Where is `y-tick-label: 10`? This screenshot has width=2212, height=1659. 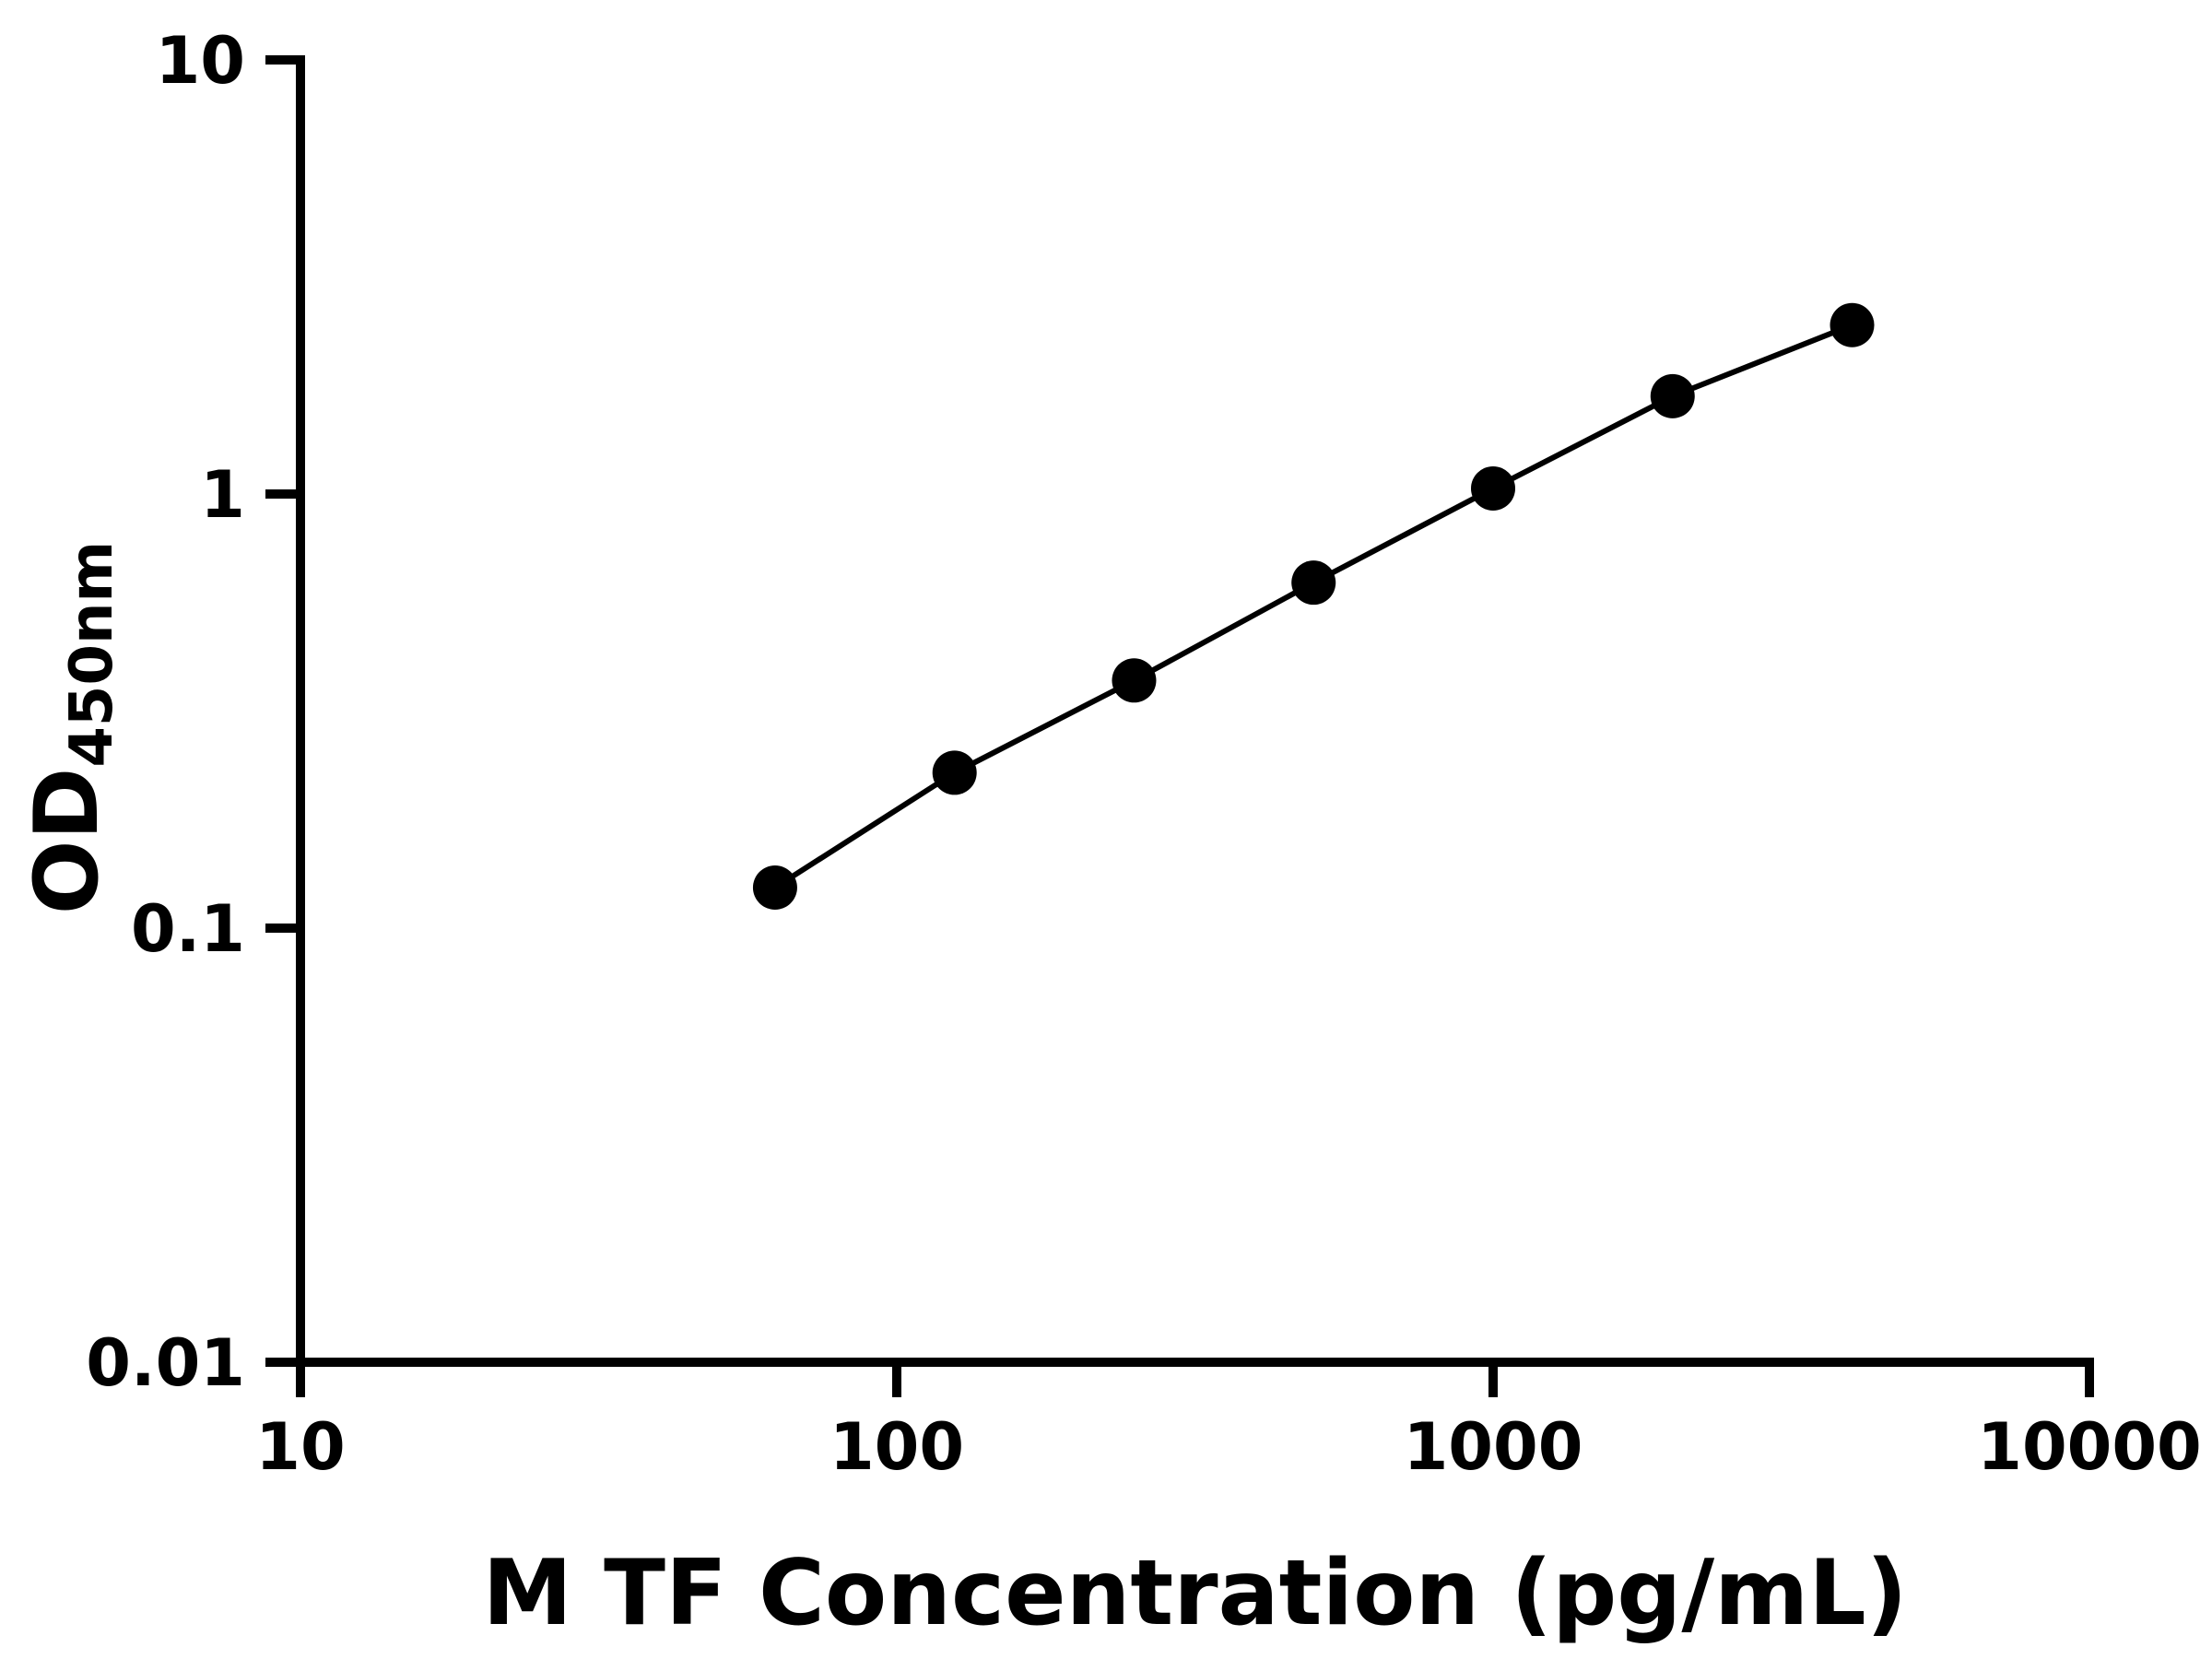
y-tick-label: 10 is located at coordinates (200, 61).